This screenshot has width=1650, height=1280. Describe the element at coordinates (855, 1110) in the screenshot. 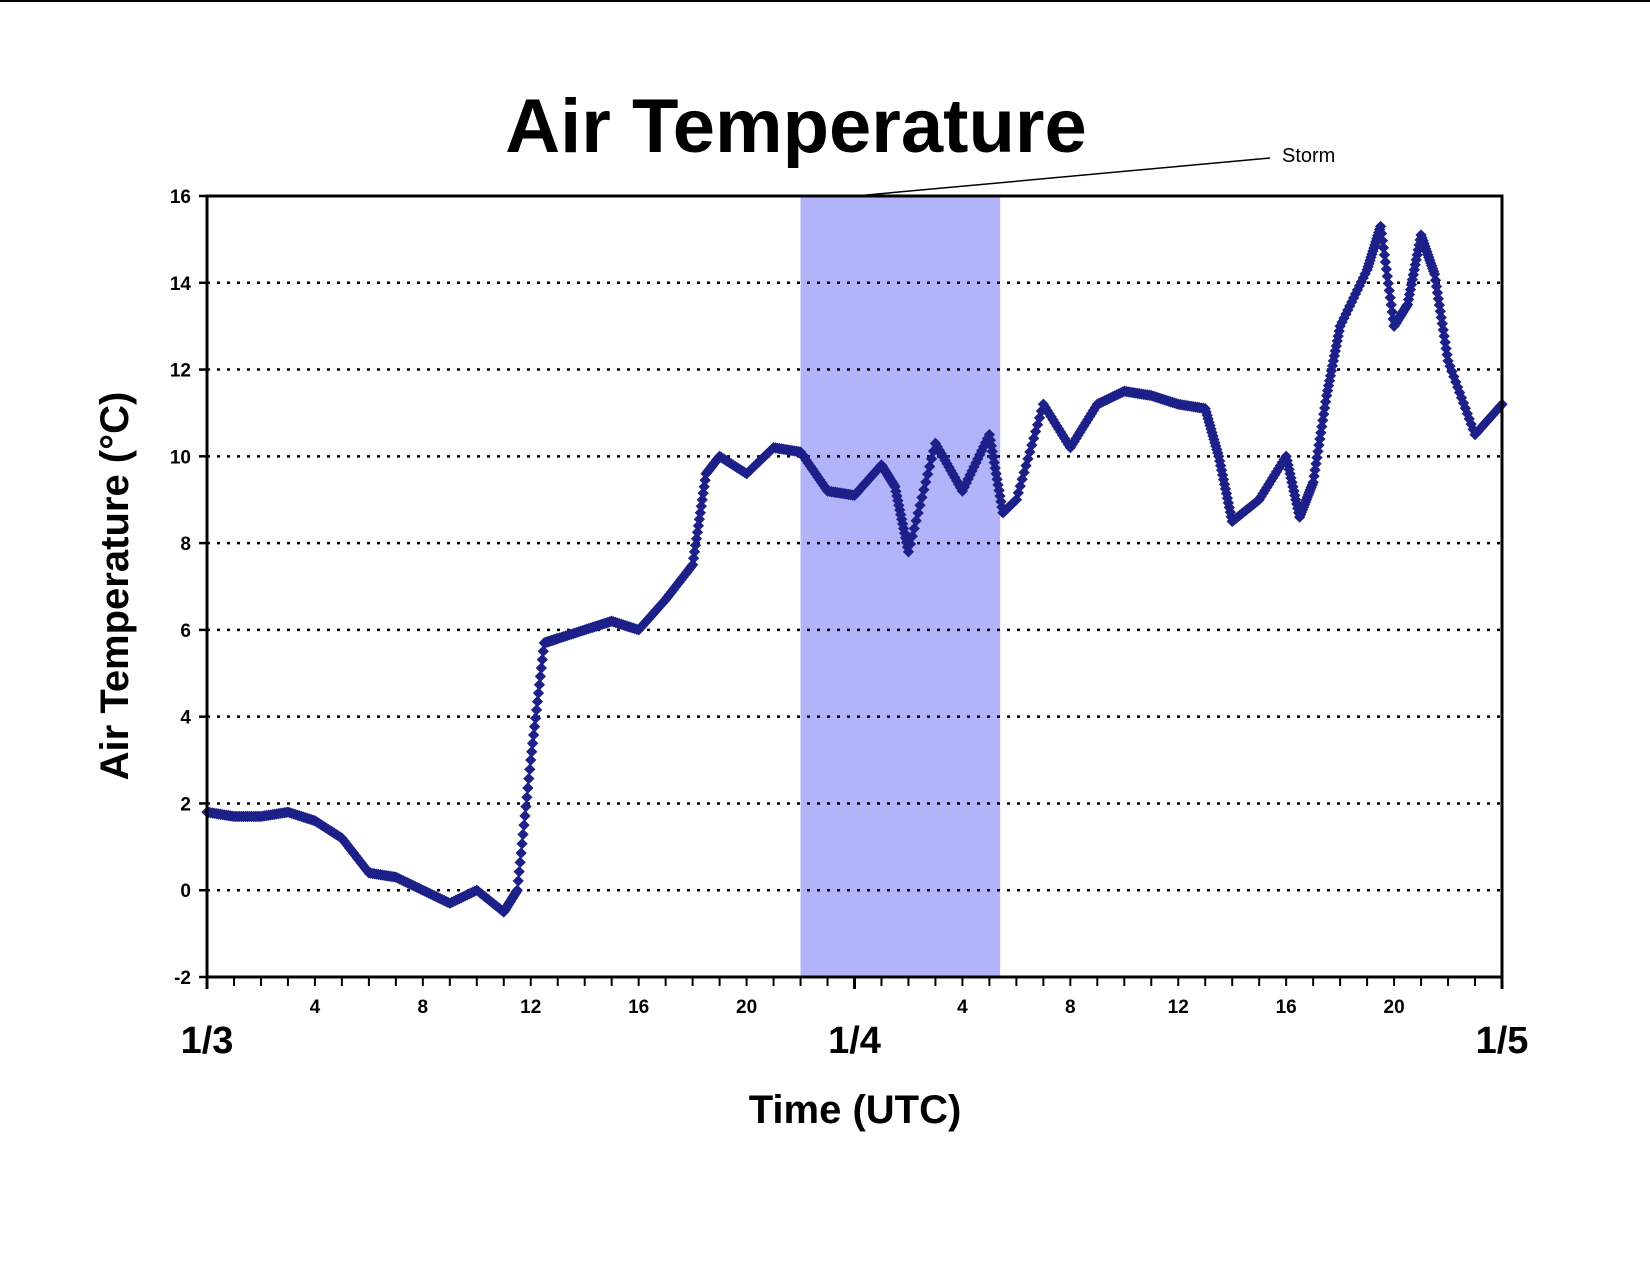

I see `x-axis-label: Time (UTC)` at that location.